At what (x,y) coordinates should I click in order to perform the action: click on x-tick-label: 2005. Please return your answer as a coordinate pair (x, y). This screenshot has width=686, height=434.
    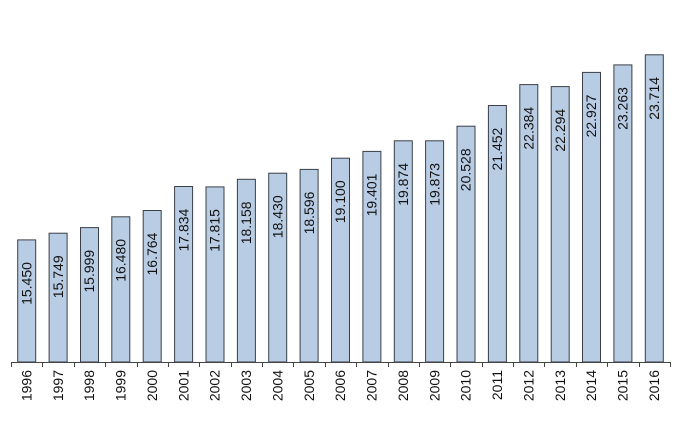
    Looking at the image, I should click on (309, 385).